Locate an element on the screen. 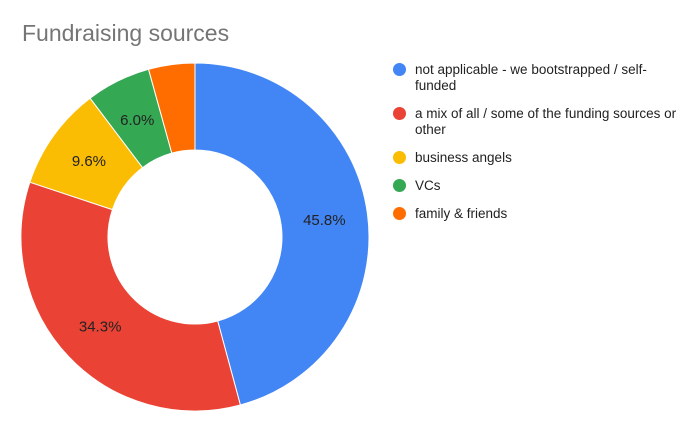 The image size is (700, 433). chart-title: Fundraising sources is located at coordinates (126, 33).